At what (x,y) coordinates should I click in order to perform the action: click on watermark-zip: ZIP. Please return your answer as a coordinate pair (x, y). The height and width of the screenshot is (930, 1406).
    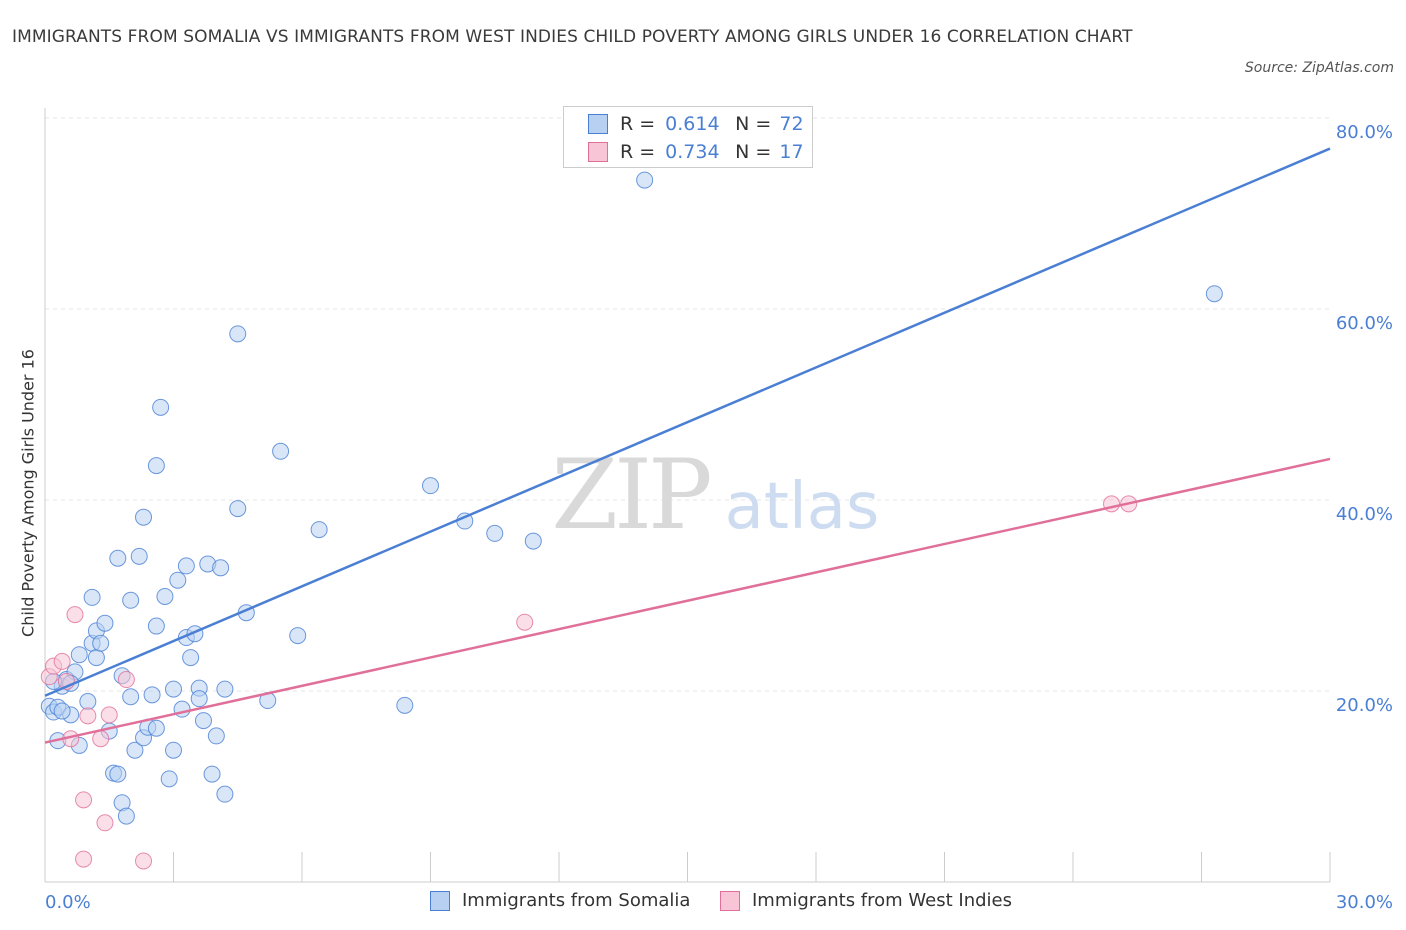
    Looking at the image, I should click on (630, 495).